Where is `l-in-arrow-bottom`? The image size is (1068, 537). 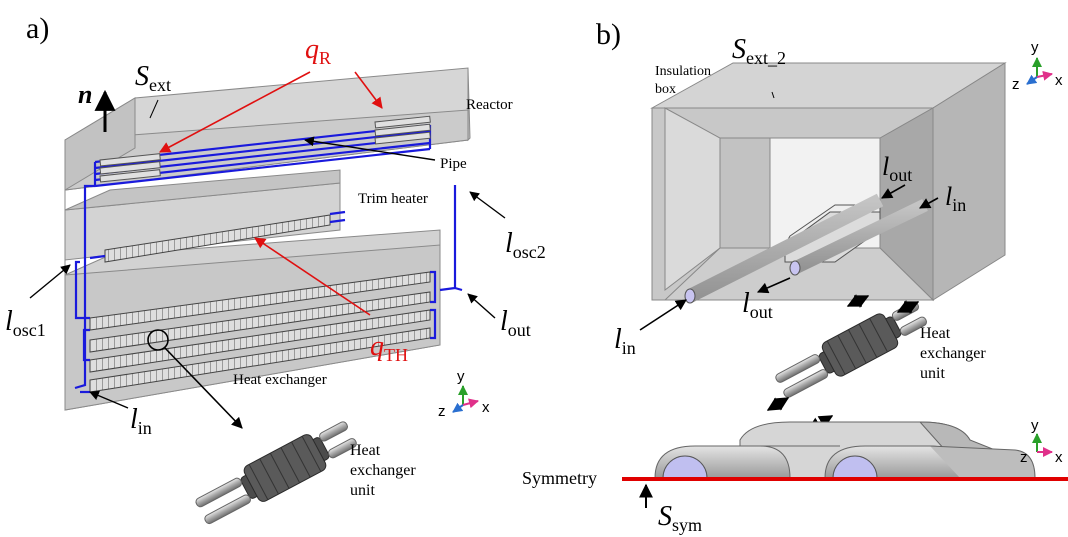
l-in-arrow-bottom is located at coordinates (663, 315).